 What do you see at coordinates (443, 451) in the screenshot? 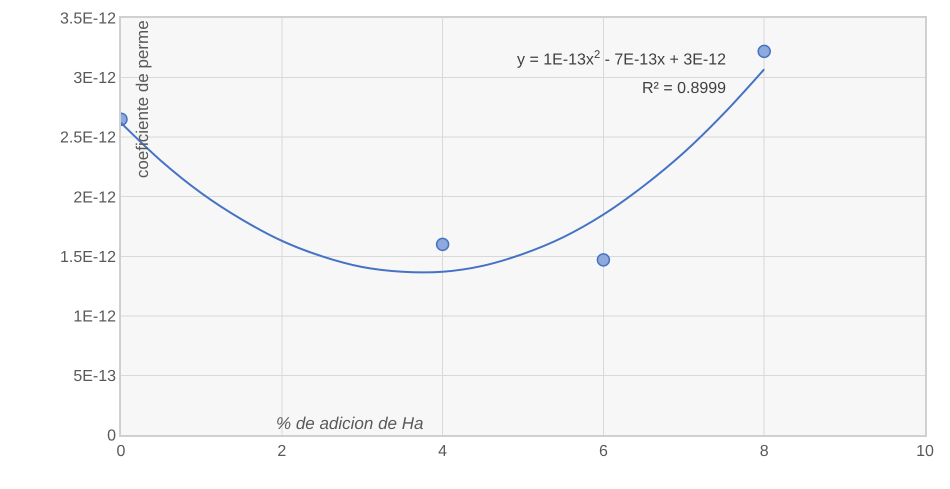
I see `x-tick-label: 4` at bounding box center [443, 451].